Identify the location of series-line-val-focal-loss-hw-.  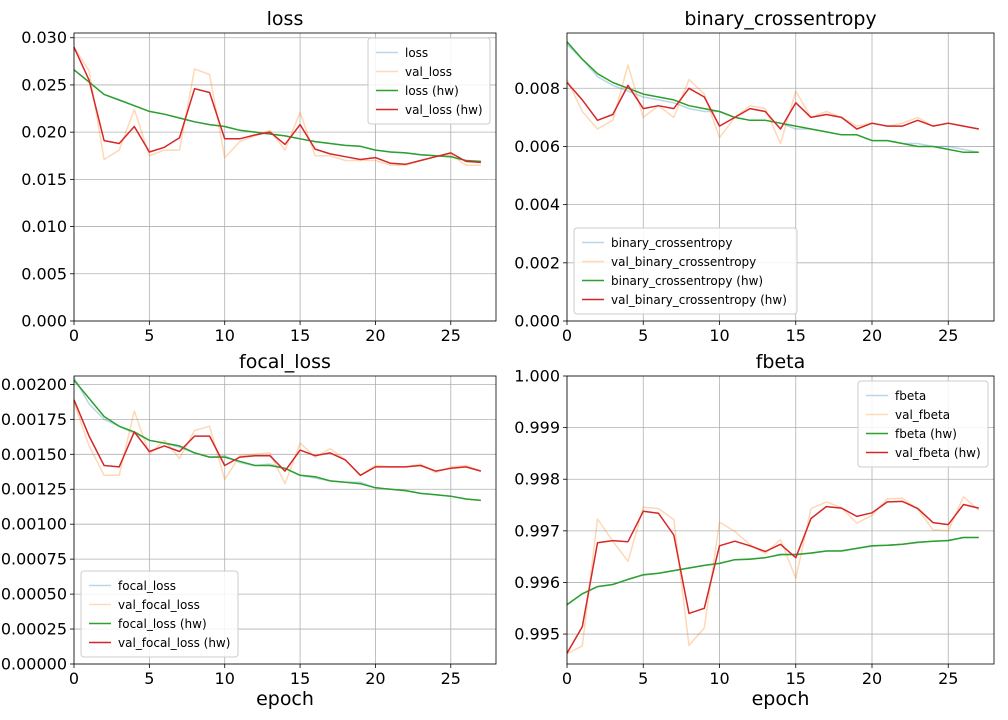
(277, 438).